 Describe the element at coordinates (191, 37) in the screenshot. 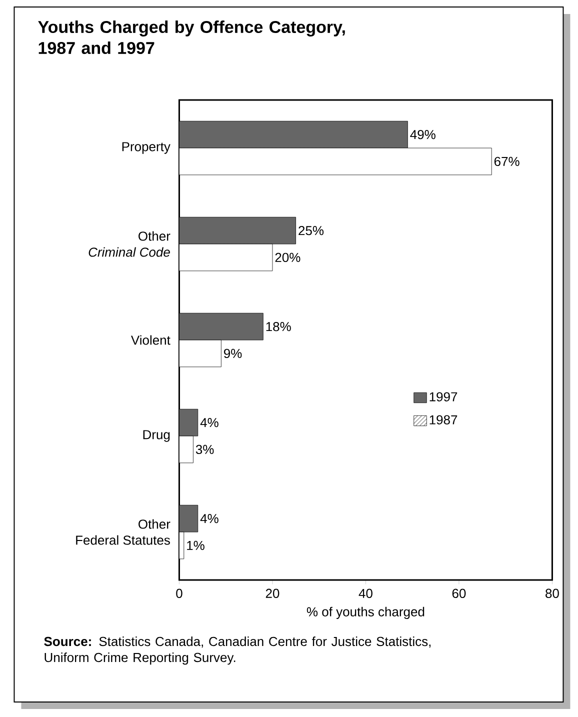

I see `chart-title: Youths Charged by Offence Category, 1987 and 1997` at that location.